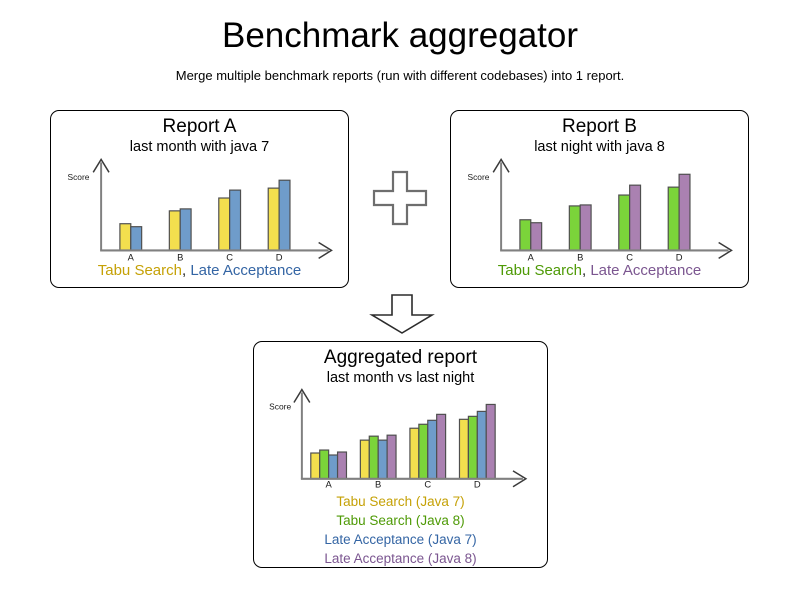 The image size is (800, 600). I want to click on report-b-legend: Tabu Search, Late Acceptance, so click(599, 270).